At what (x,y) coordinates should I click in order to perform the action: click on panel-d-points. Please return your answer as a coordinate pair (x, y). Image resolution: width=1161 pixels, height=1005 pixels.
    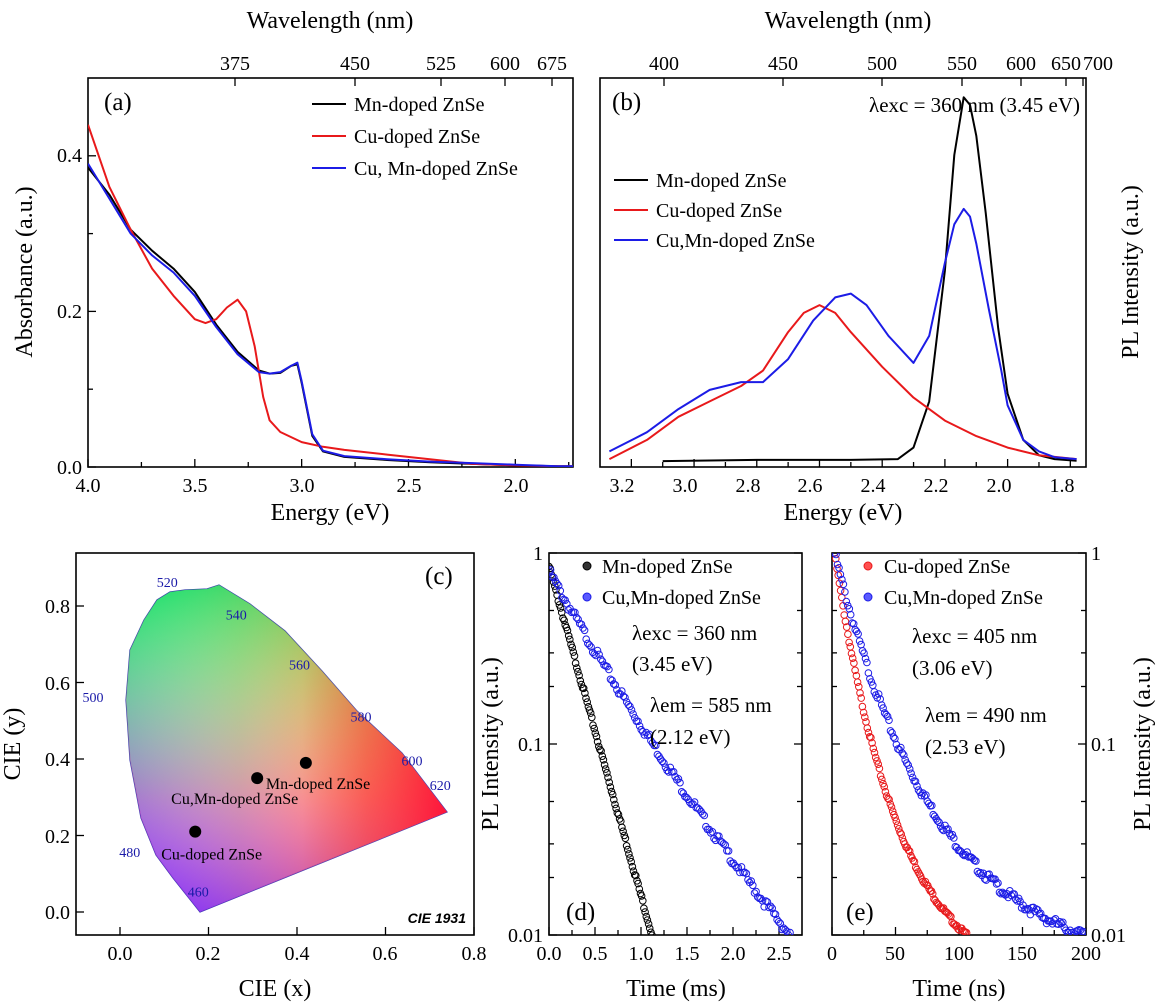
    Looking at the image, I should click on (671, 748).